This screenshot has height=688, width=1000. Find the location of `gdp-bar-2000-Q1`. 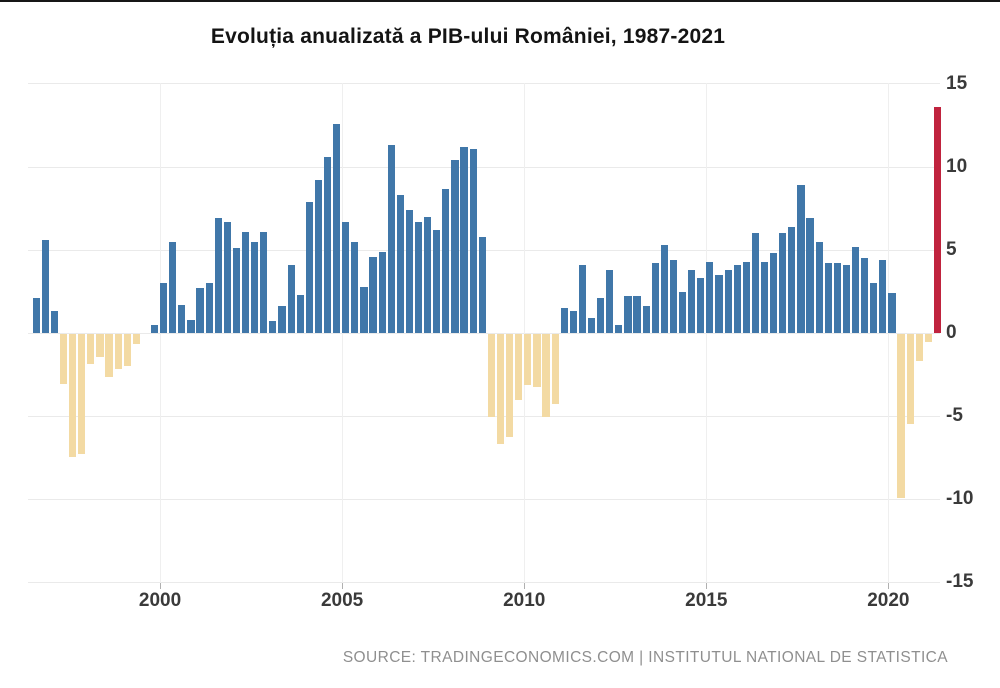

gdp-bar-2000-Q1 is located at coordinates (164, 308).